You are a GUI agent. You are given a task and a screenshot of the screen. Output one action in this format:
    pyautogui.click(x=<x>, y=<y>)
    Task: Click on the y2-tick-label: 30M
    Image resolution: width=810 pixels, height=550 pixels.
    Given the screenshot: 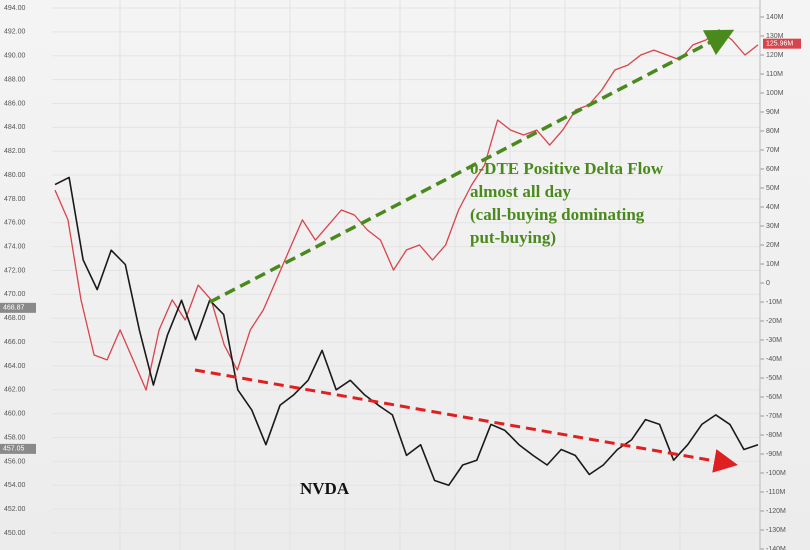 What is the action you would take?
    pyautogui.click(x=773, y=226)
    